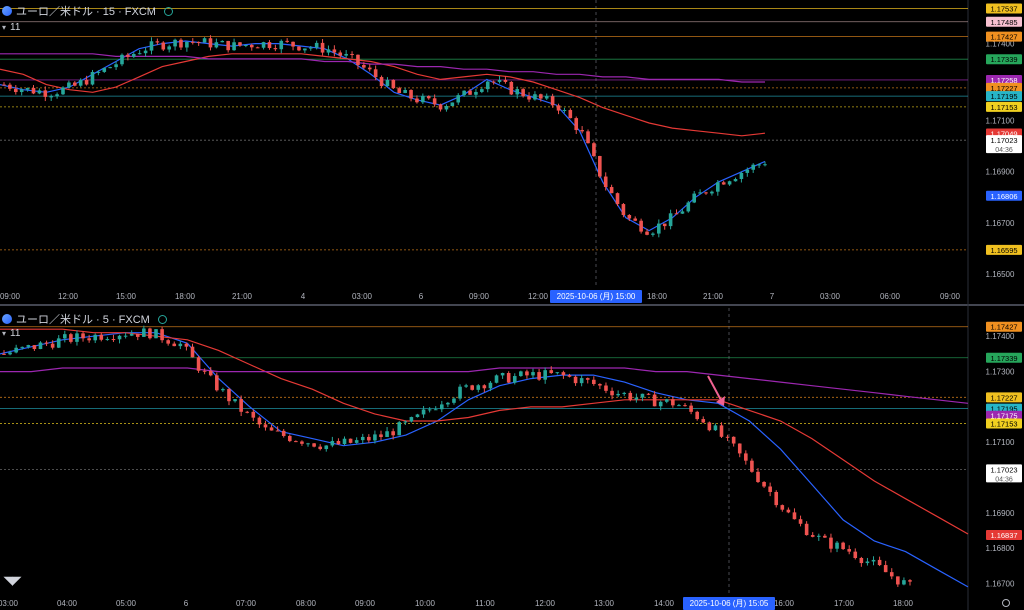 The image size is (1024, 610). I want to click on top-time-label: 09:00, so click(950, 296).